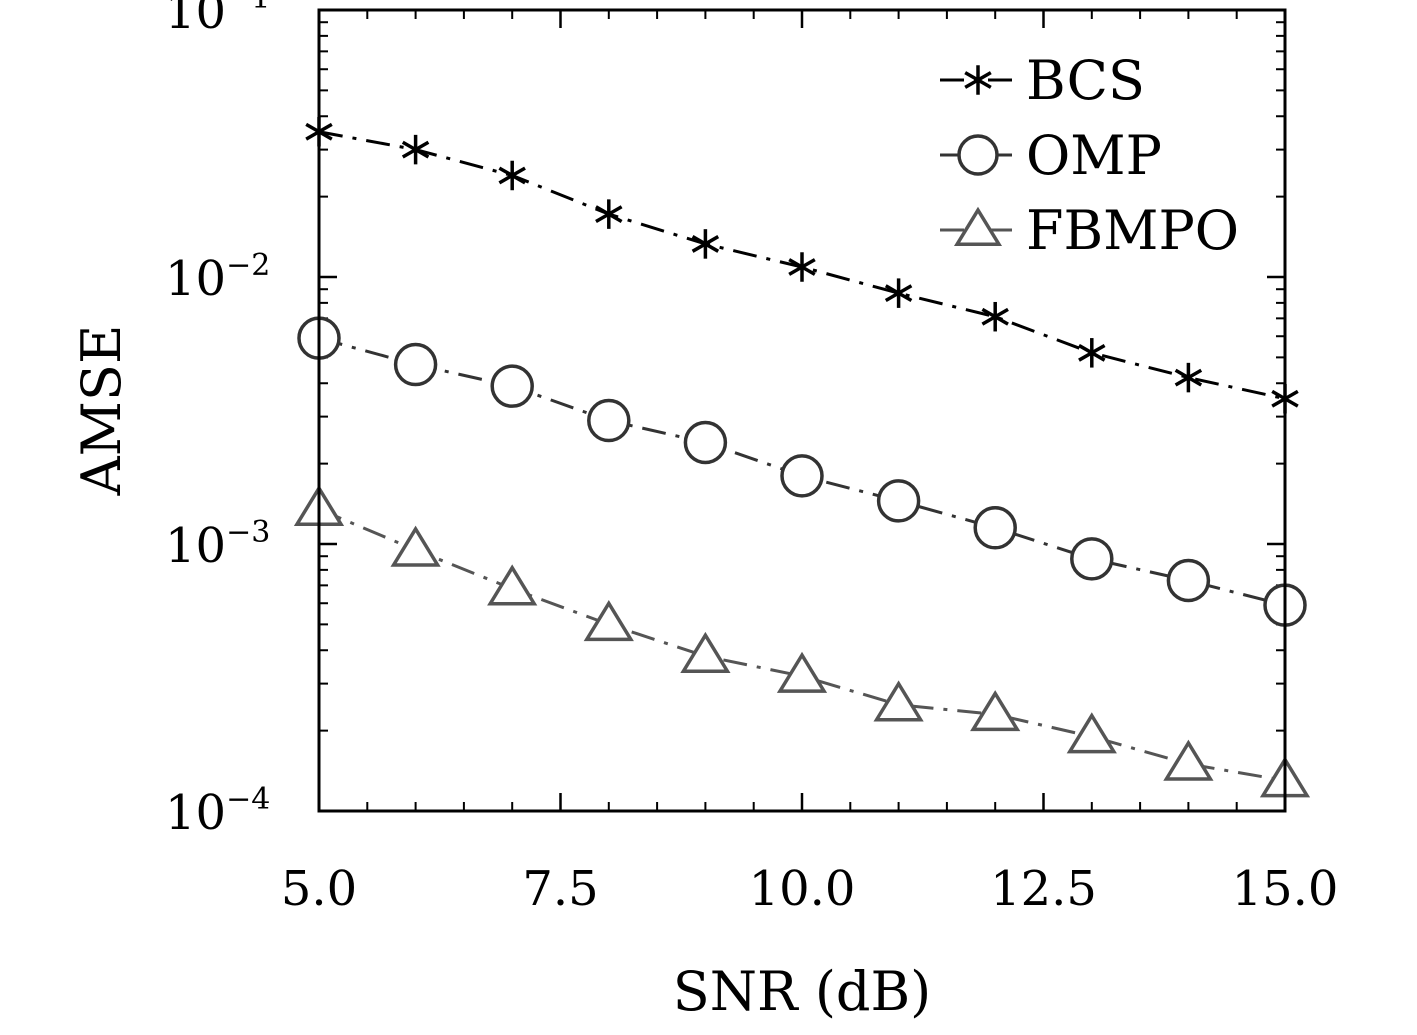  I want to click on legend-item-bcs: BCS, so click(1042, 80).